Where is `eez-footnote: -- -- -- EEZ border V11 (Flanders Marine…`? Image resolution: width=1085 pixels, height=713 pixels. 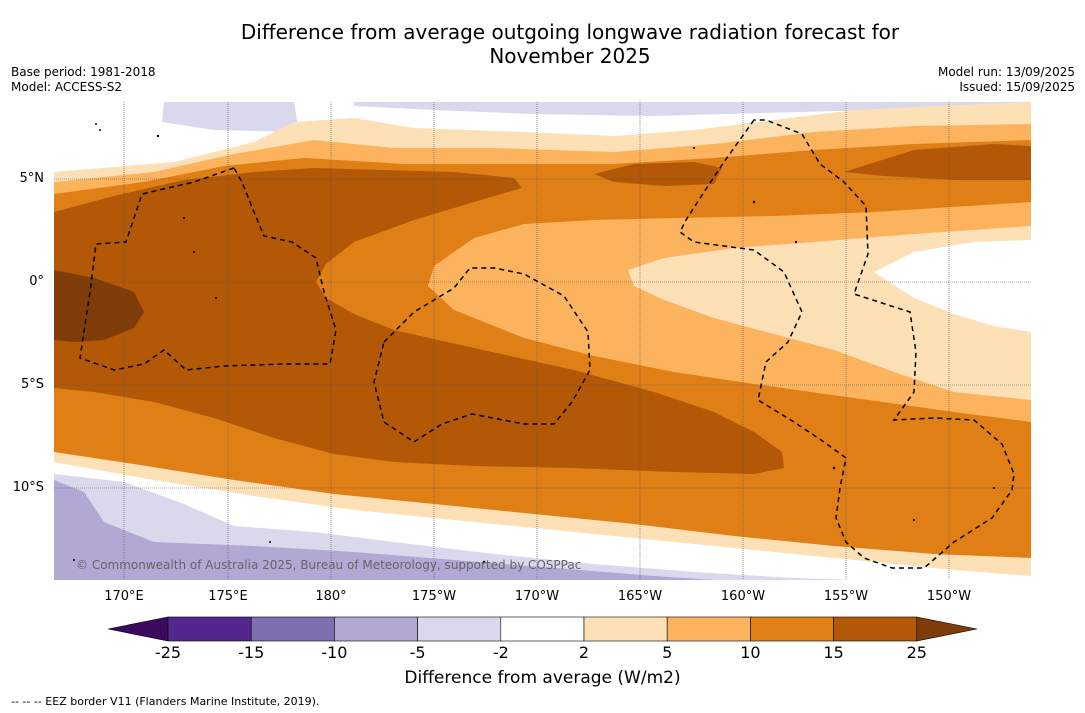
eez-footnote: -- -- -- EEZ border V11 (Flanders Marine… is located at coordinates (165, 701).